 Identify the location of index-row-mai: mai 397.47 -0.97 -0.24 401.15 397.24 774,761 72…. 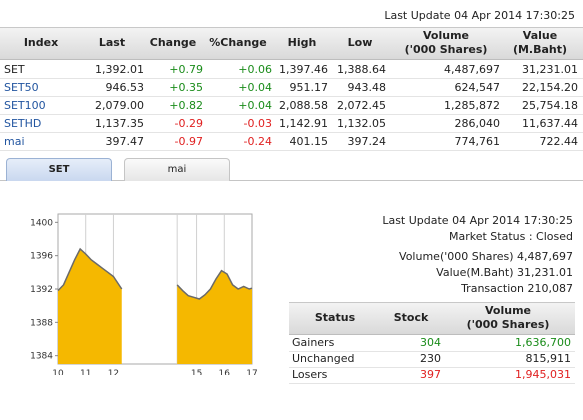
(291, 142).